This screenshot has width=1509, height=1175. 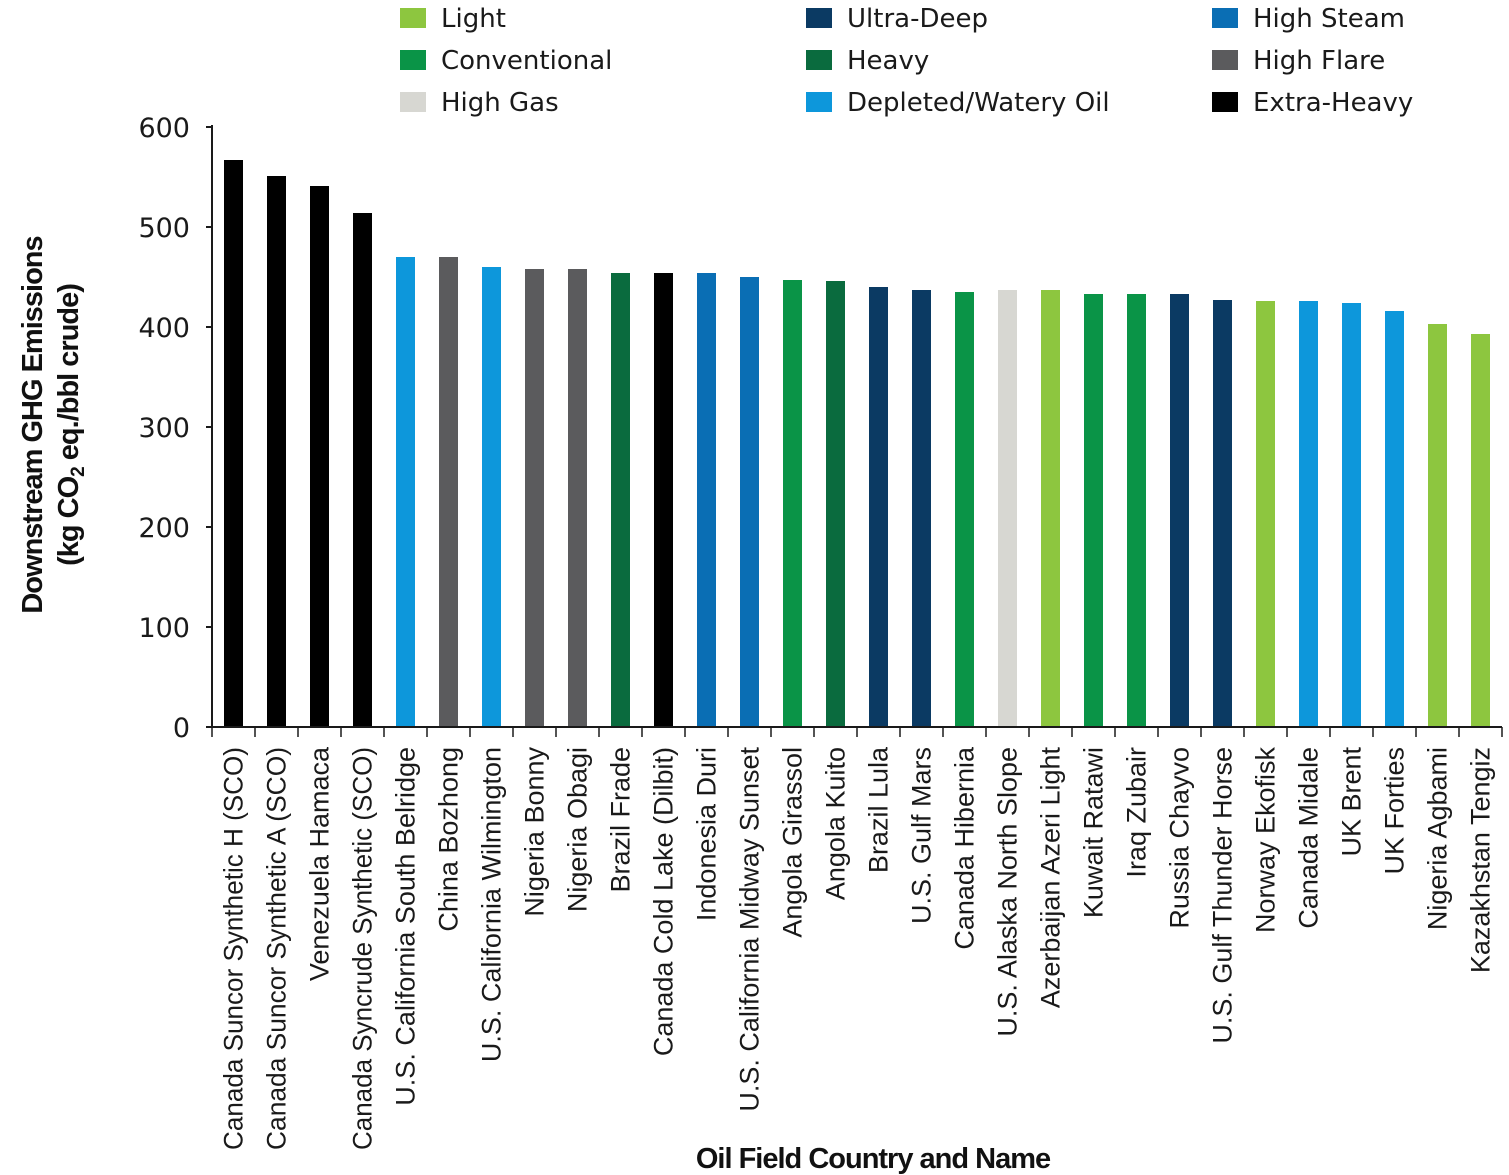 I want to click on x-tick-label-iraq-zubair: Iraq Zubair, so click(x=1137, y=812).